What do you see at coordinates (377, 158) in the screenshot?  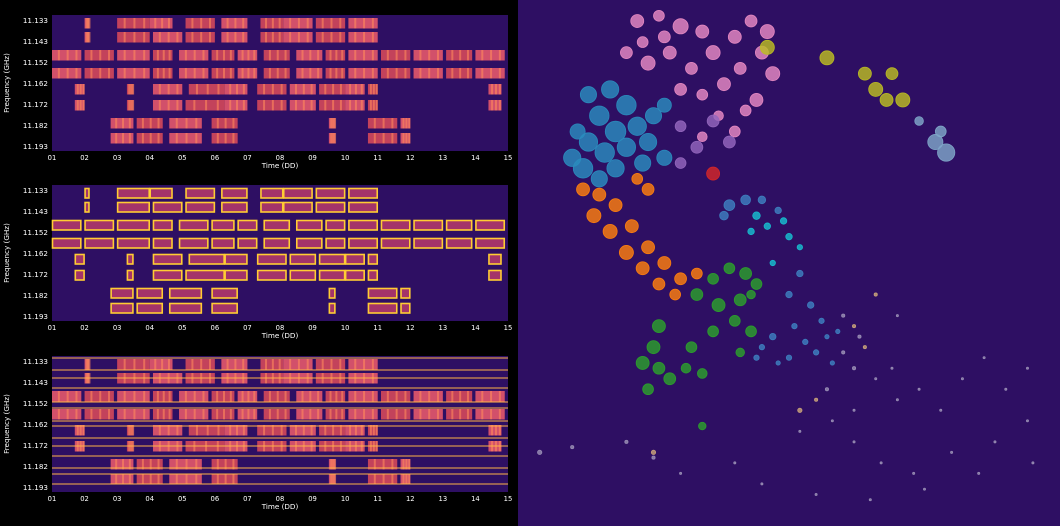 I see `x-tick-label: 11` at bounding box center [377, 158].